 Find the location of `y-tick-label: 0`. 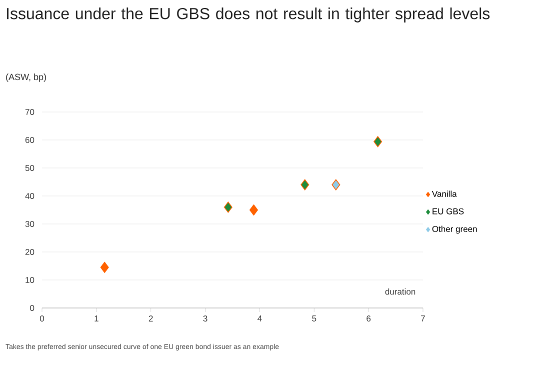

y-tick-label: 0 is located at coordinates (32, 307).